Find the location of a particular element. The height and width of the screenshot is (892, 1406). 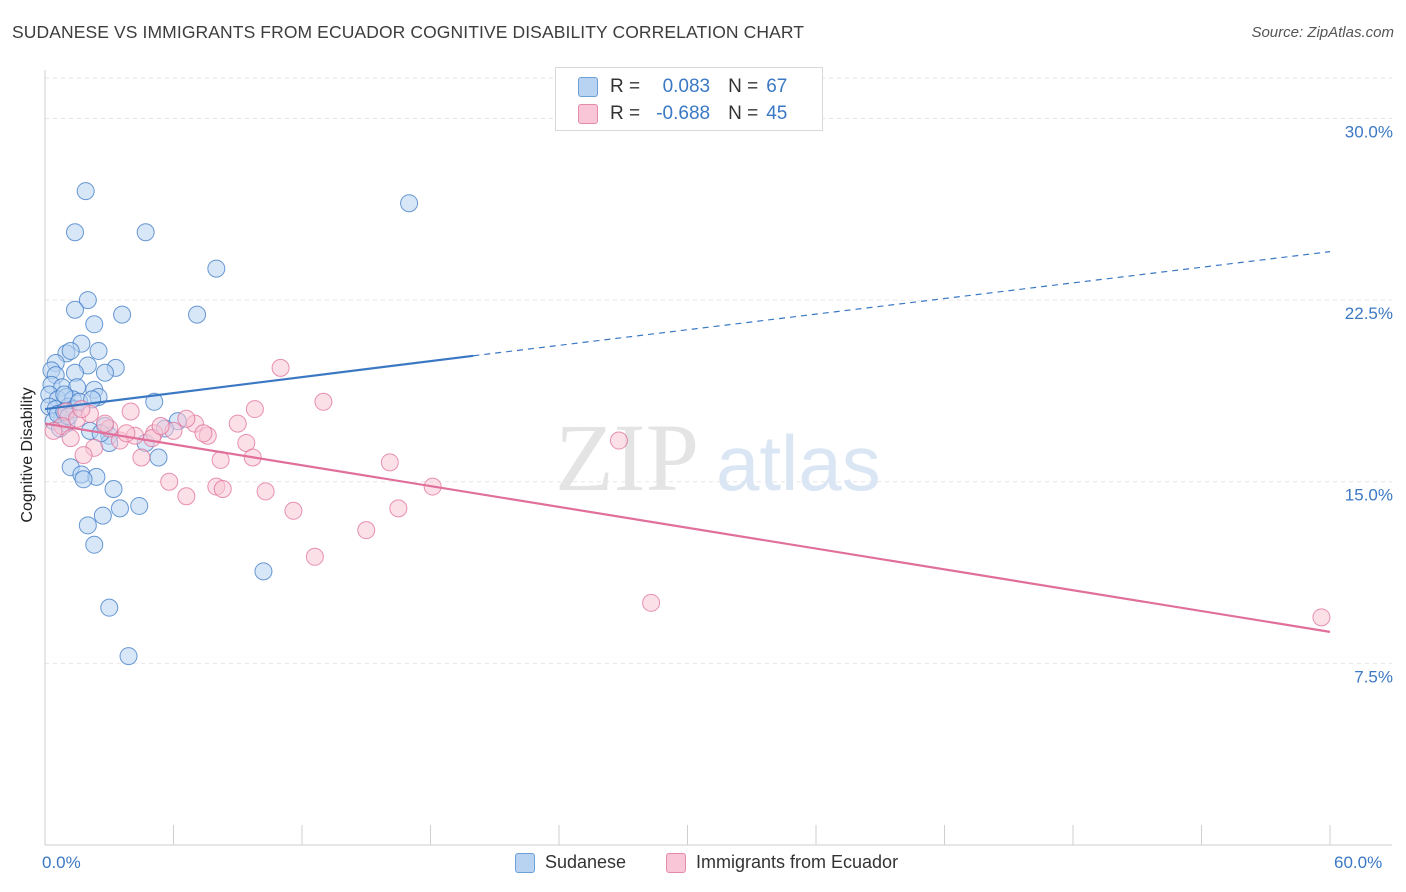

stats-legend: R = 0.083 N = 67 R = -0.688 N = 45 is located at coordinates (689, 99).